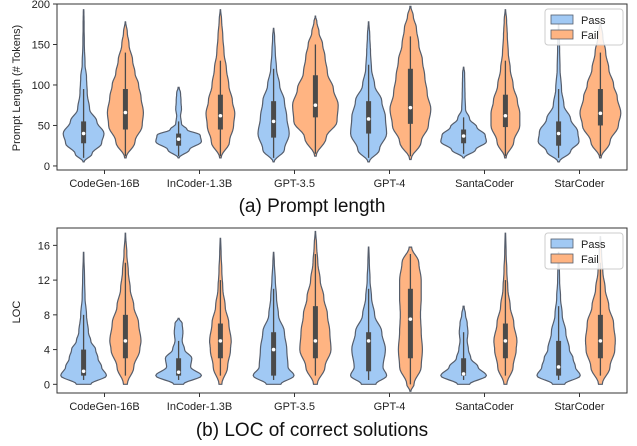 The width and height of the screenshot is (637, 446). I want to click on loc-violin-fail-codegen-16b-box, so click(125, 336).